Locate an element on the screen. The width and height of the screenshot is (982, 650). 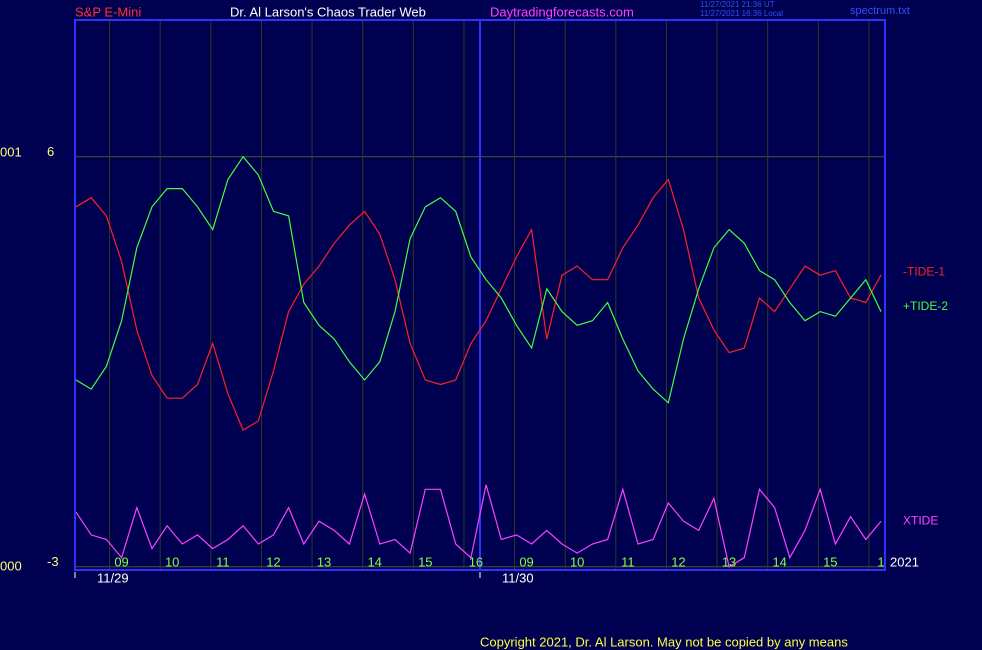
year: 2021 is located at coordinates (904, 561).